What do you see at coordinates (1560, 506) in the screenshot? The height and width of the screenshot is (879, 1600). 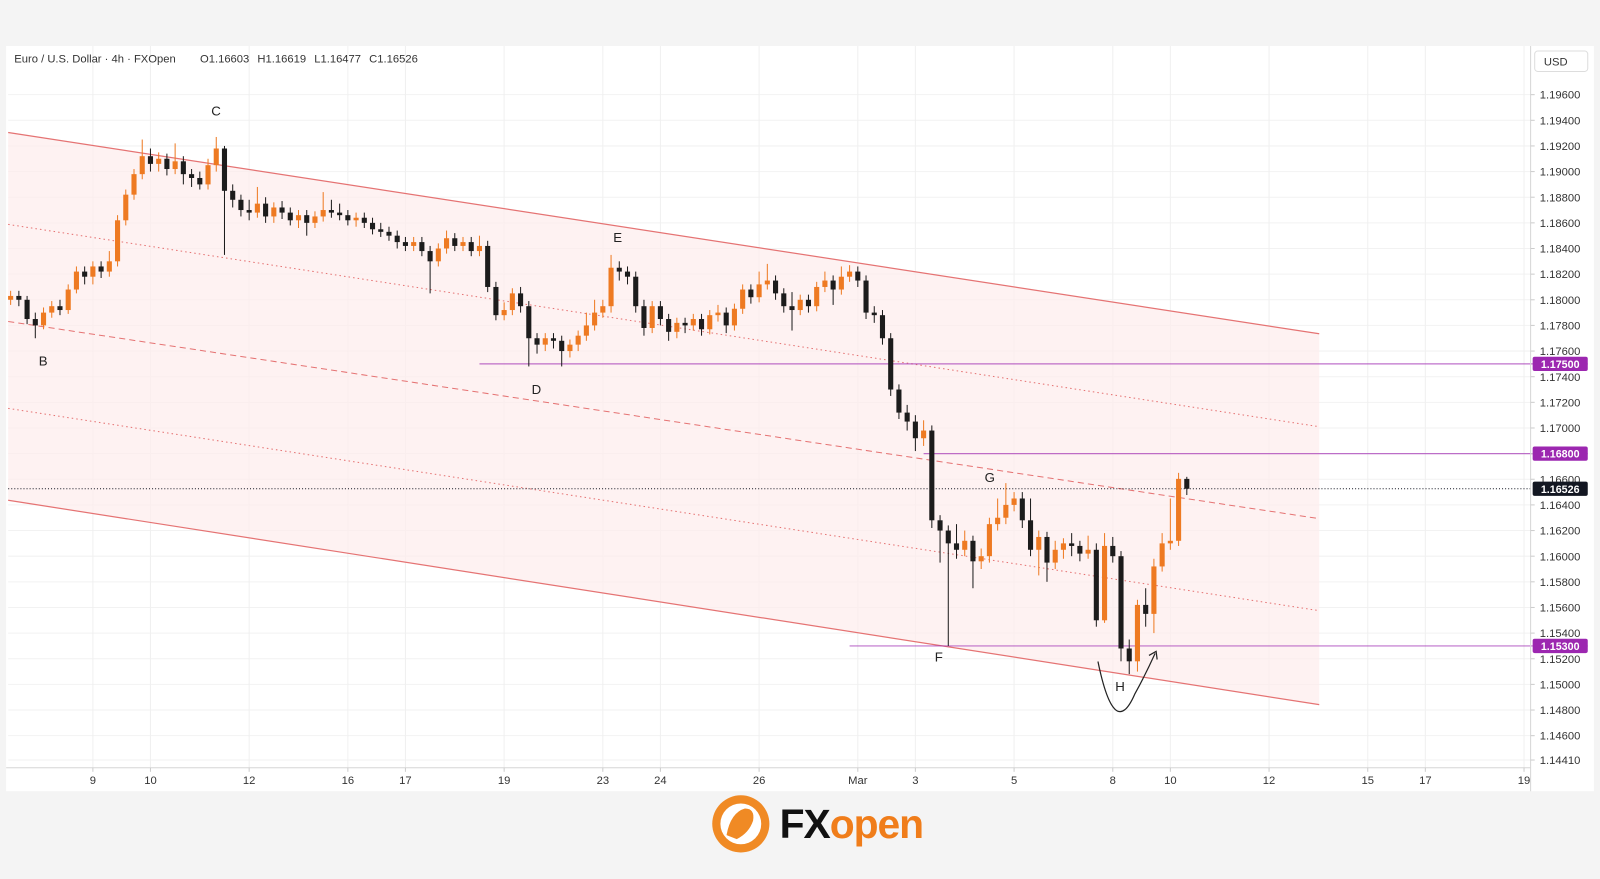 I see `y-tick-label: 1.16400` at bounding box center [1560, 506].